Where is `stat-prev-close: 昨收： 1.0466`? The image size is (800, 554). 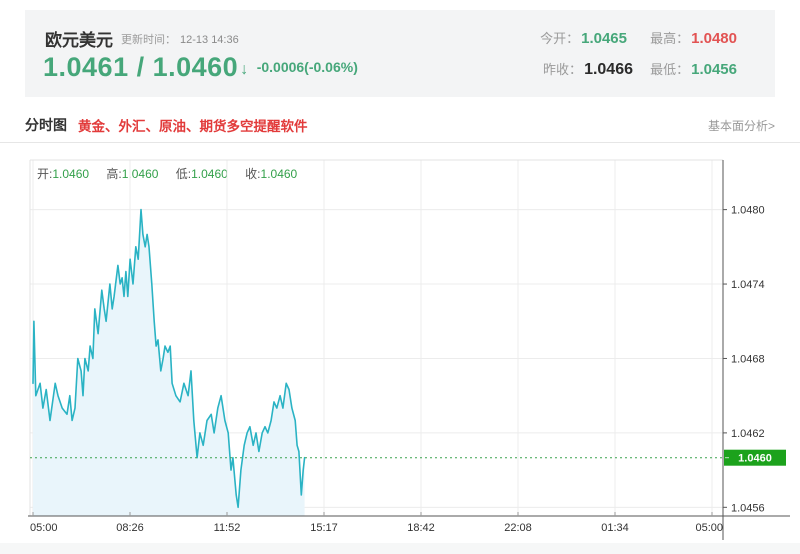
stat-prev-close: 昨收： 1.0466 is located at coordinates (588, 69).